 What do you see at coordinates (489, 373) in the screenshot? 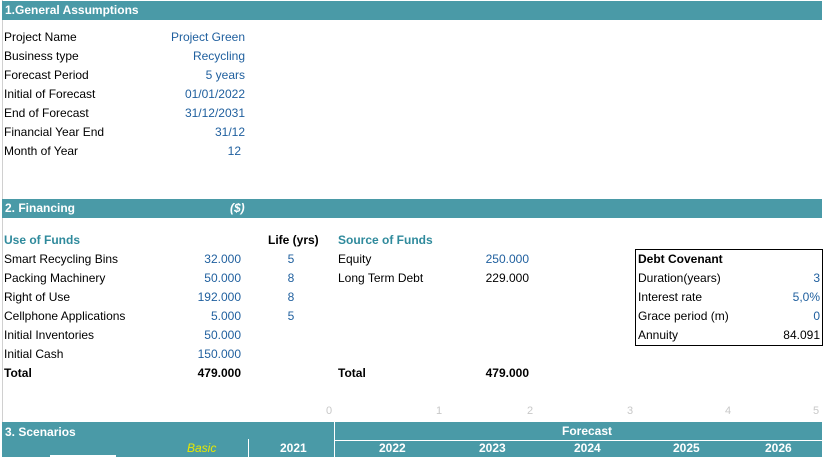
I see `source-total-value: 479.000` at bounding box center [489, 373].